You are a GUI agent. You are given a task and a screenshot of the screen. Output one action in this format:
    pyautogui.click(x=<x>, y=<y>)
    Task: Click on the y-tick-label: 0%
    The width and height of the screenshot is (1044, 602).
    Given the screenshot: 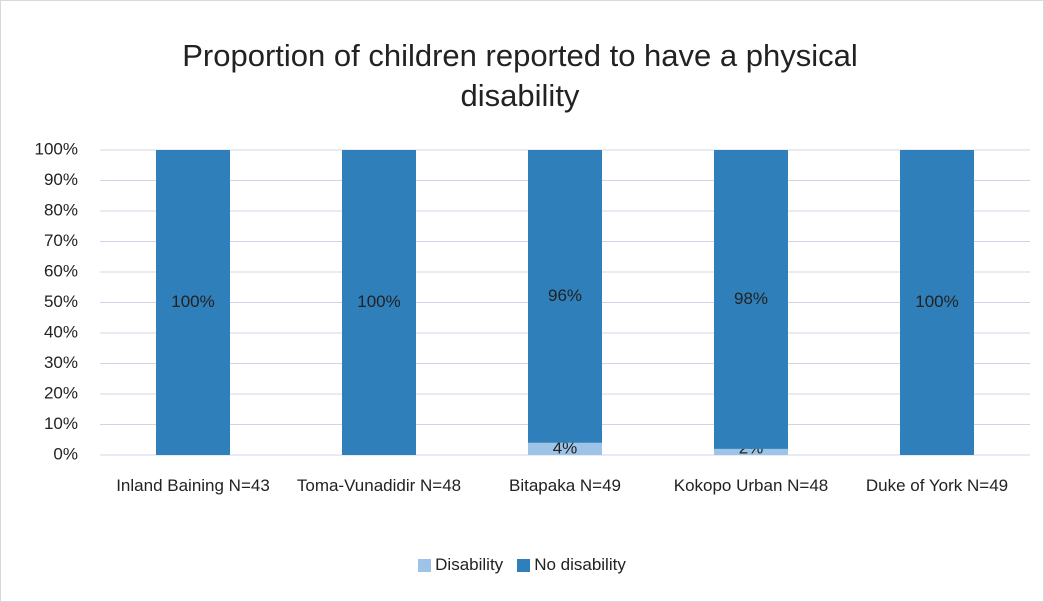 What is the action you would take?
    pyautogui.click(x=65, y=453)
    